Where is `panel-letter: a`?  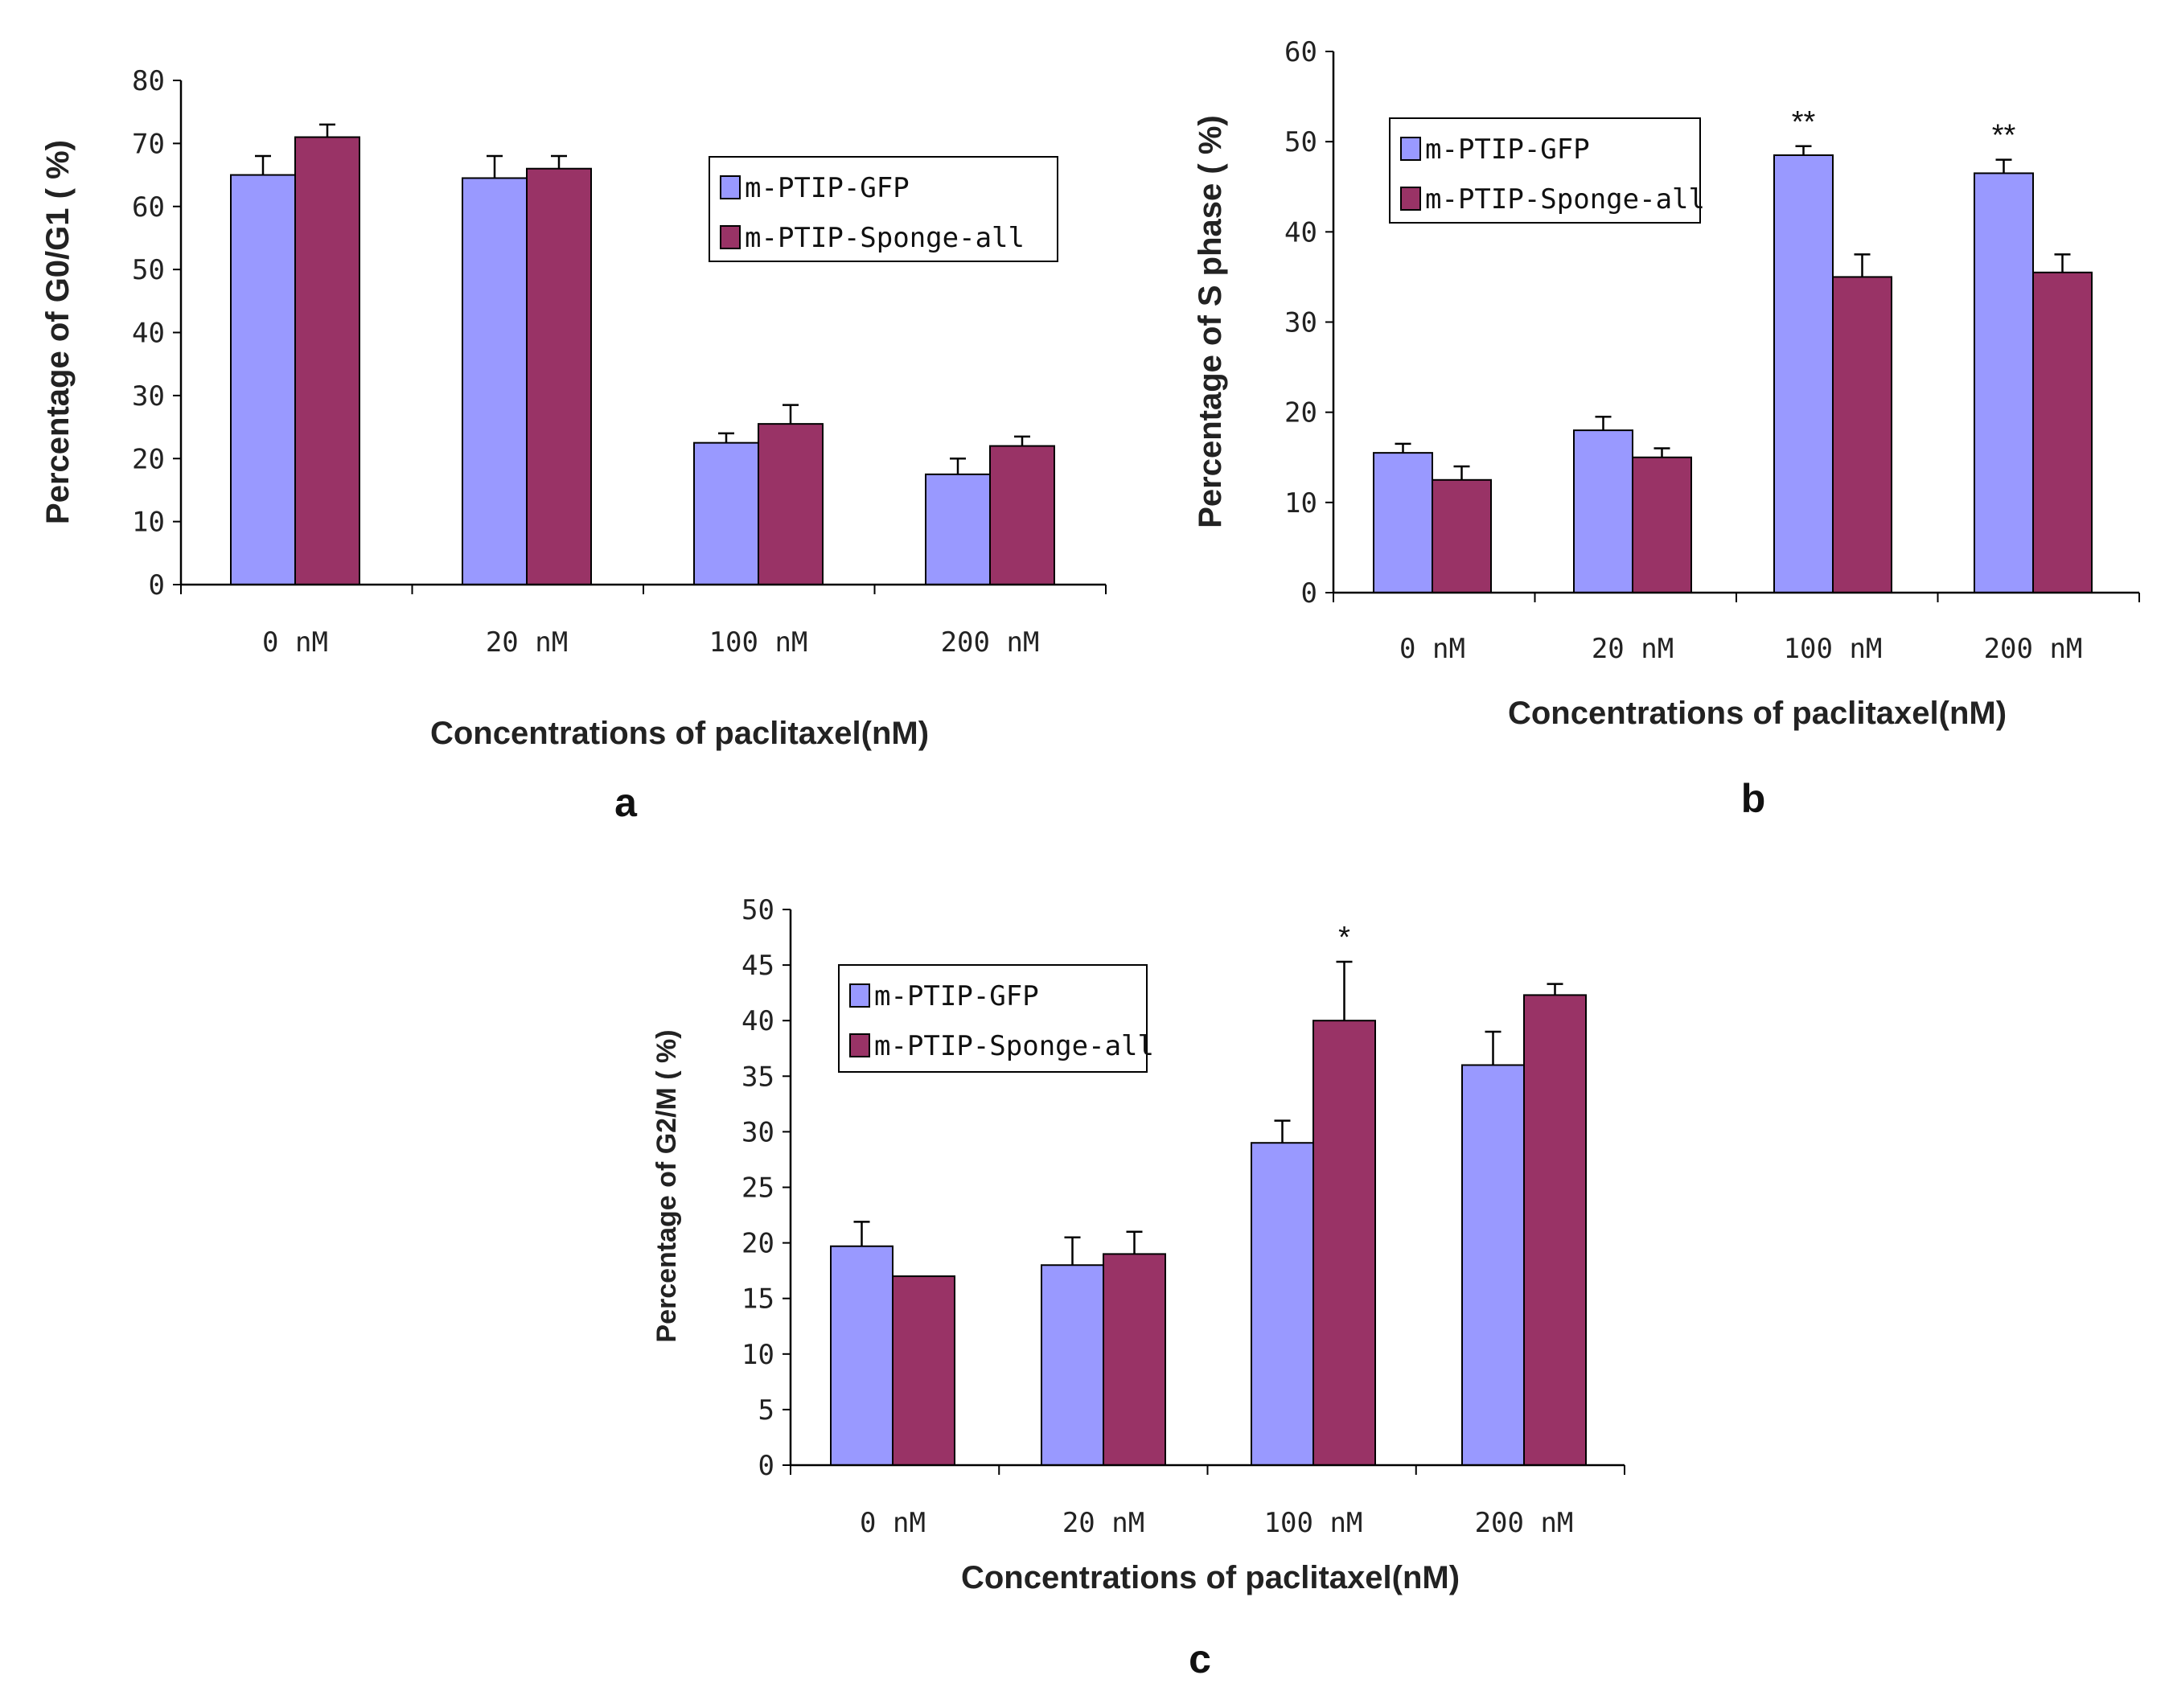 panel-letter: a is located at coordinates (626, 802).